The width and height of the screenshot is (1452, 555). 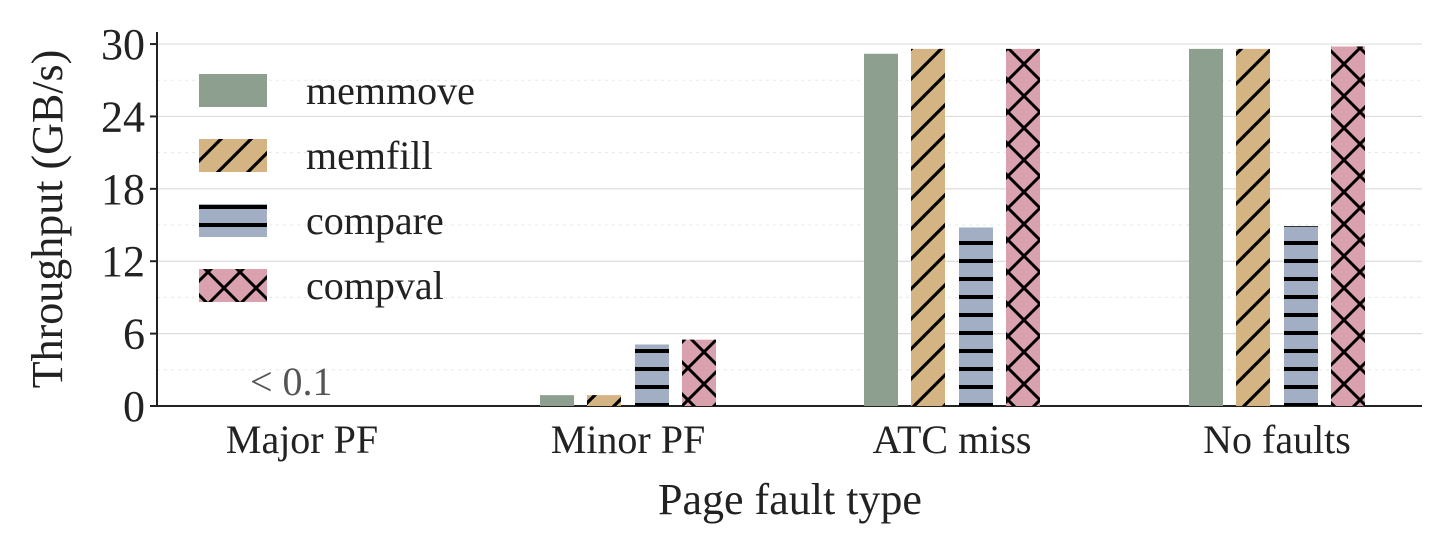 What do you see at coordinates (337, 188) in the screenshot?
I see `legend: memmove memfill compare compval` at bounding box center [337, 188].